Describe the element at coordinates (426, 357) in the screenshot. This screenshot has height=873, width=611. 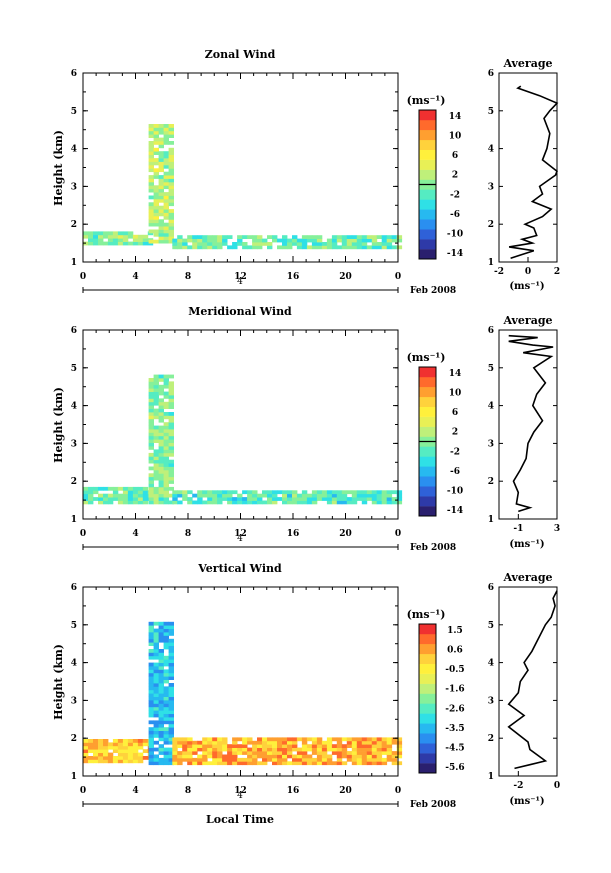
I see `colorbar-unit: (ms⁻¹)` at that location.